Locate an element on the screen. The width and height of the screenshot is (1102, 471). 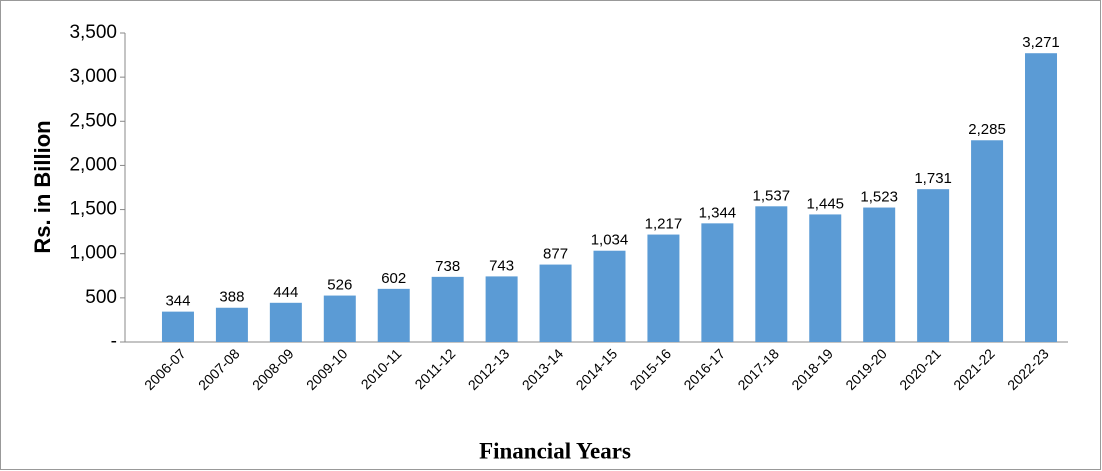
data-label: 738 is located at coordinates (447, 266).